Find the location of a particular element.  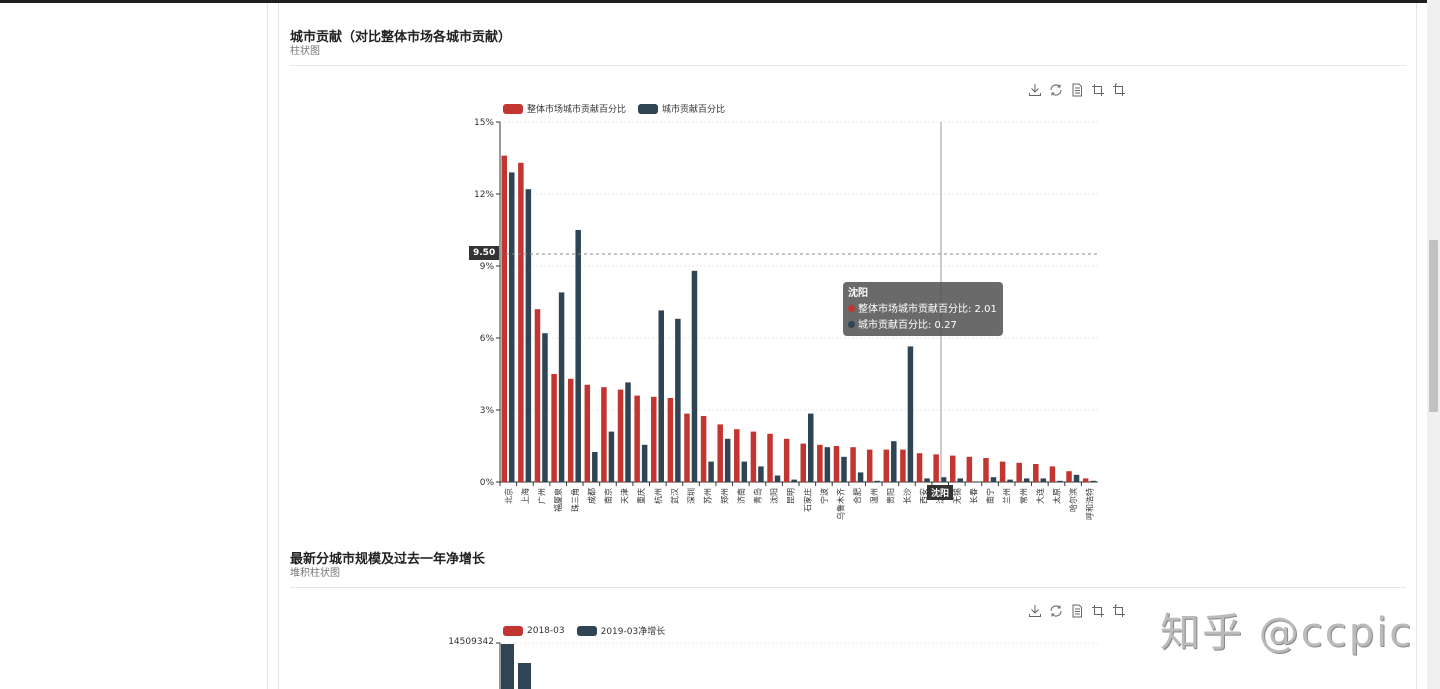

svg-text: 合肥 is located at coordinates (857, 496).